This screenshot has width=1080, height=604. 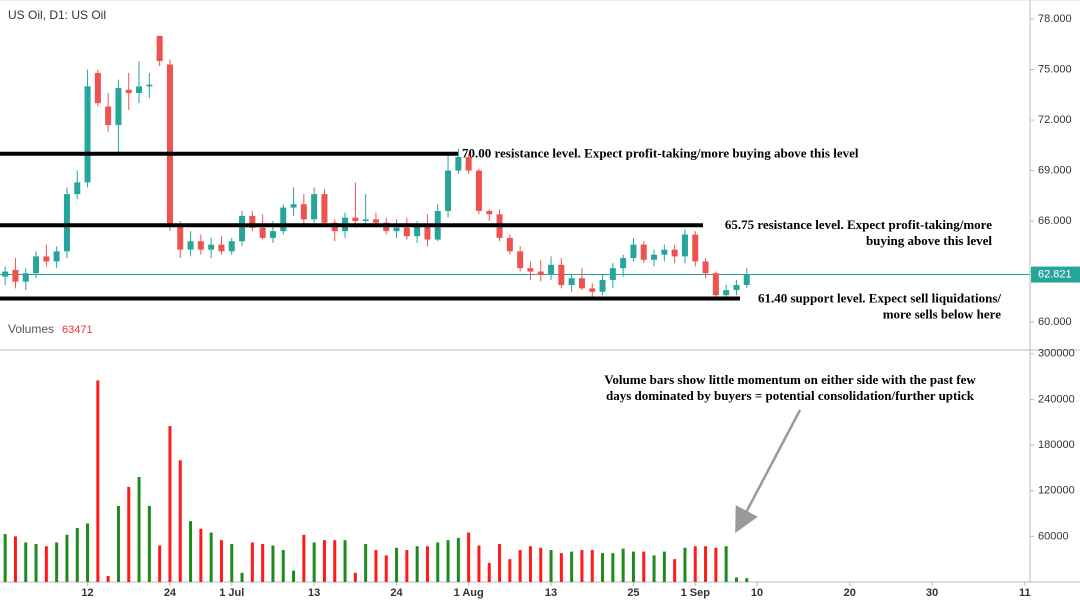 What do you see at coordinates (696, 593) in the screenshot?
I see `x-tick-label: 1 Sep` at bounding box center [696, 593].